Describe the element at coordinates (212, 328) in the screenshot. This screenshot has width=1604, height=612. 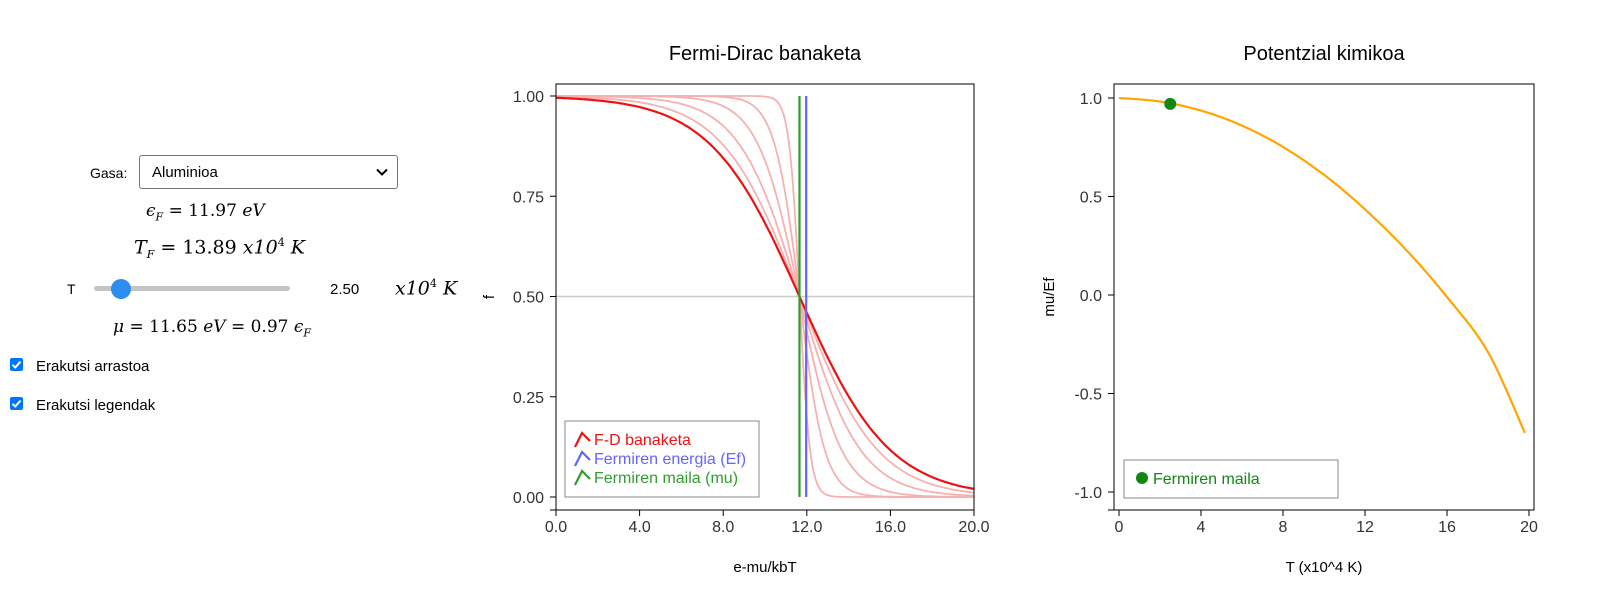
I see `chemical-potential-readout: μ = 11.65 eV = 0.97 ϵF` at that location.